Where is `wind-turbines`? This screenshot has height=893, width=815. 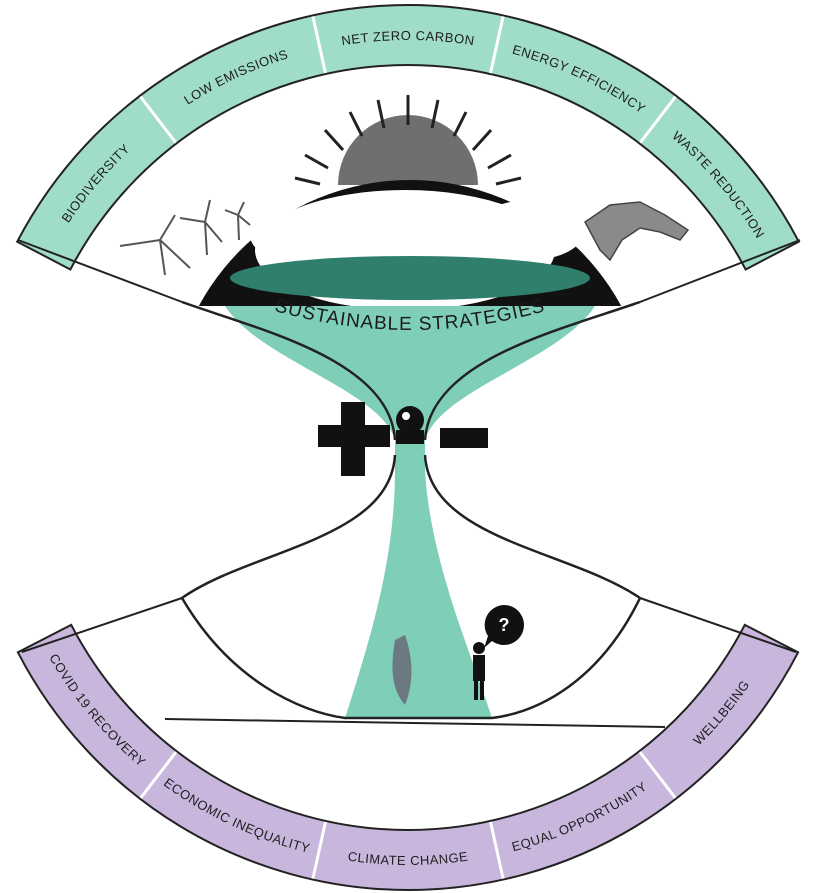 wind-turbines is located at coordinates (185, 237).